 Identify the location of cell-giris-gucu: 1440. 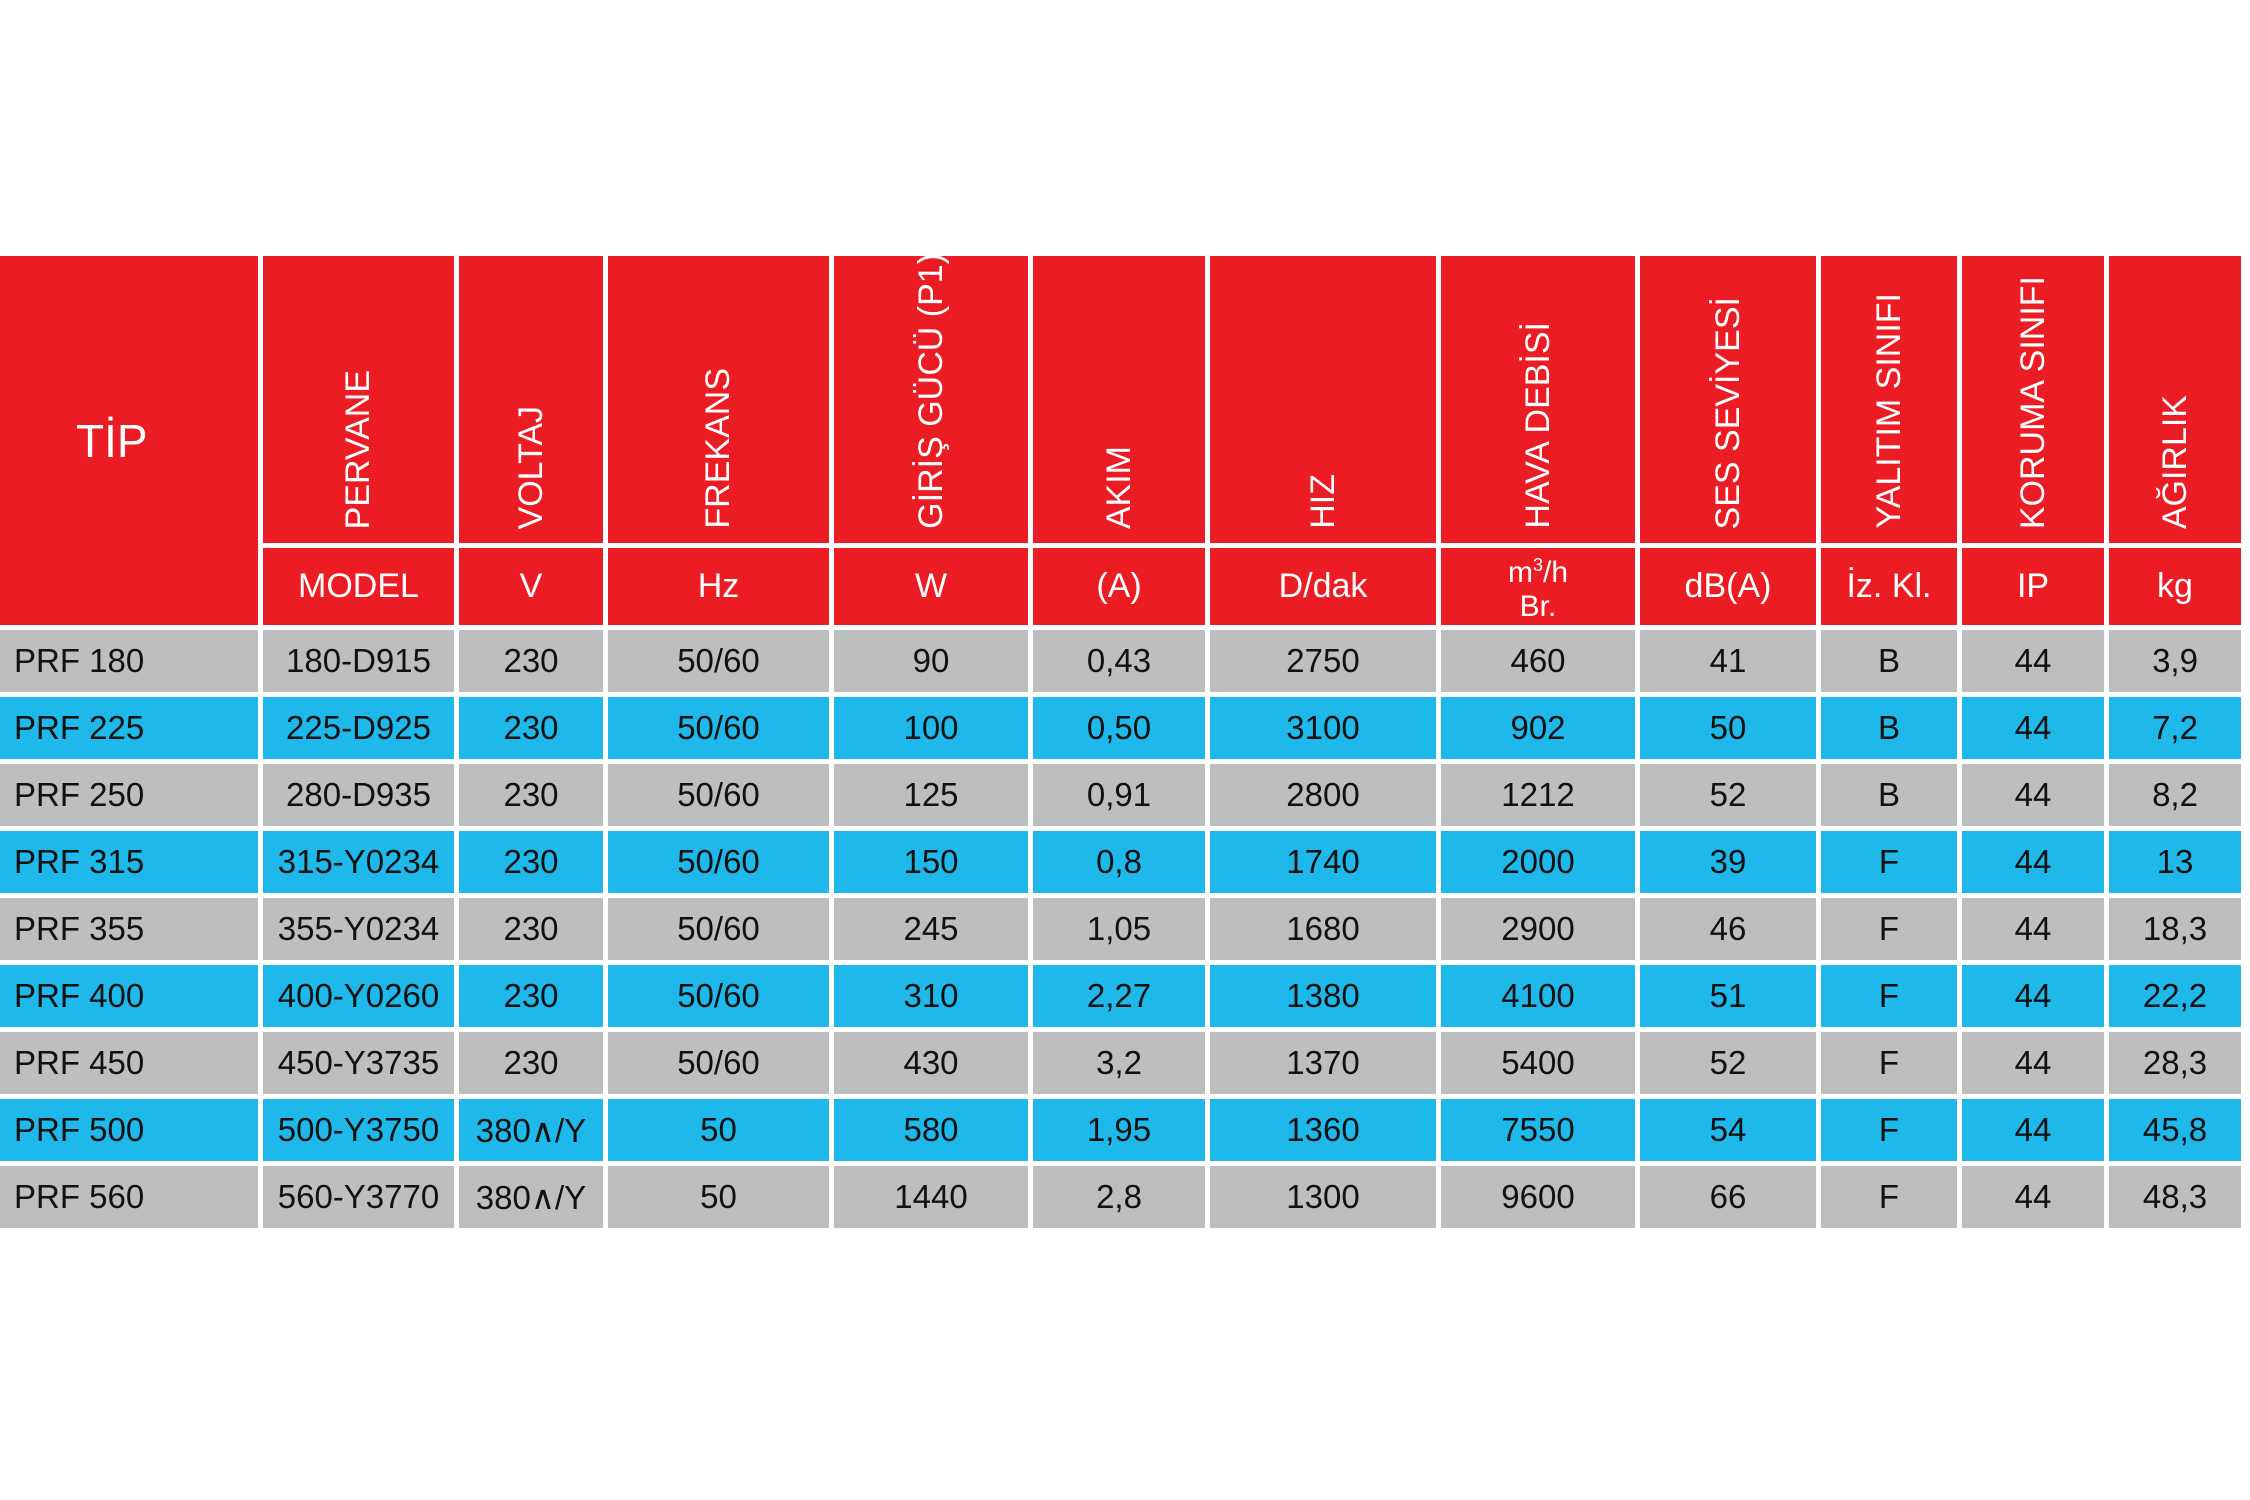
(931, 1197).